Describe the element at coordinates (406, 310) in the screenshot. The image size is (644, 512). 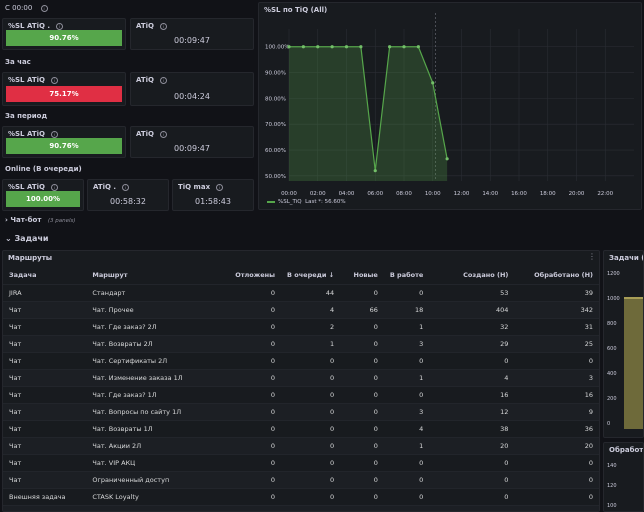
I see `table-cell: 18` at that location.